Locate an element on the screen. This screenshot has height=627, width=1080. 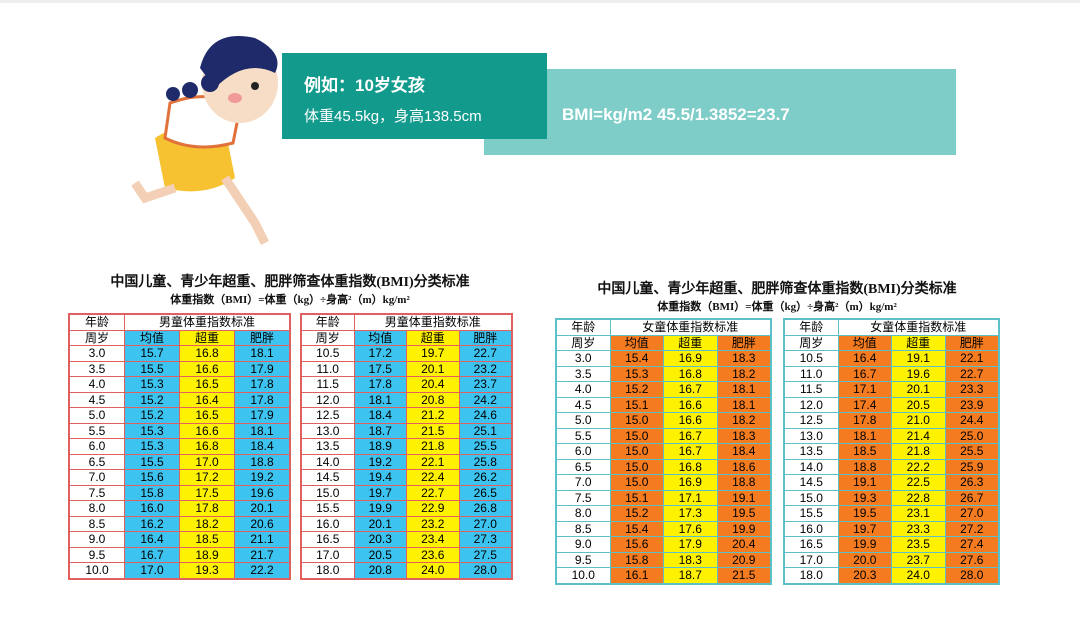
data-row: 8.0 15.2 17.3 19.5 is located at coordinates (663, 513).